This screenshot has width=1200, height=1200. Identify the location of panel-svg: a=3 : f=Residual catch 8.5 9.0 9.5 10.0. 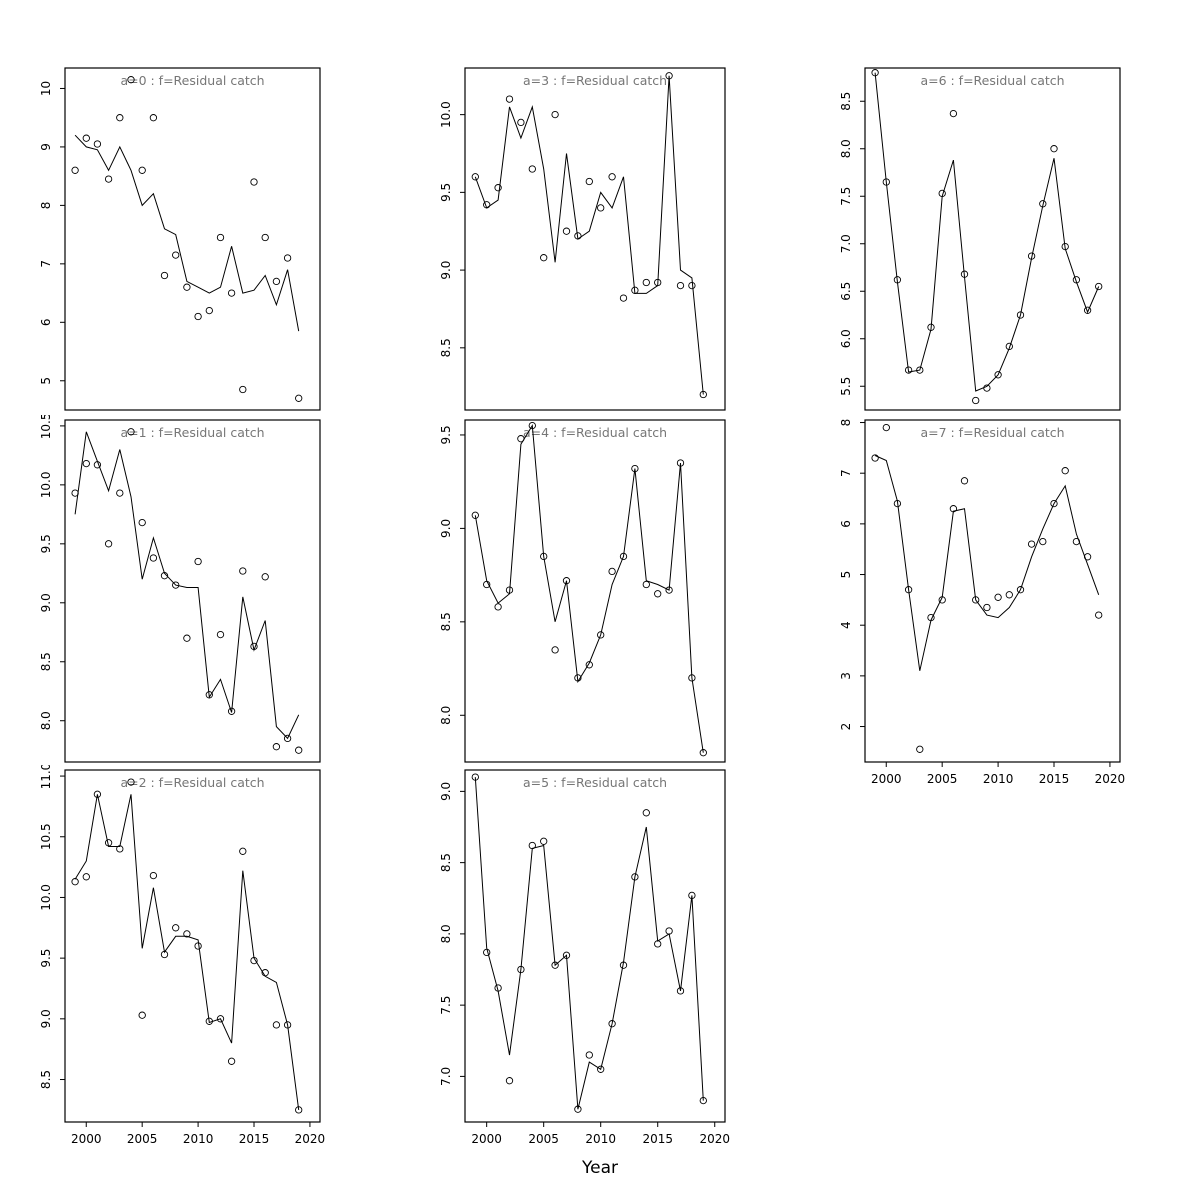
(582, 239).